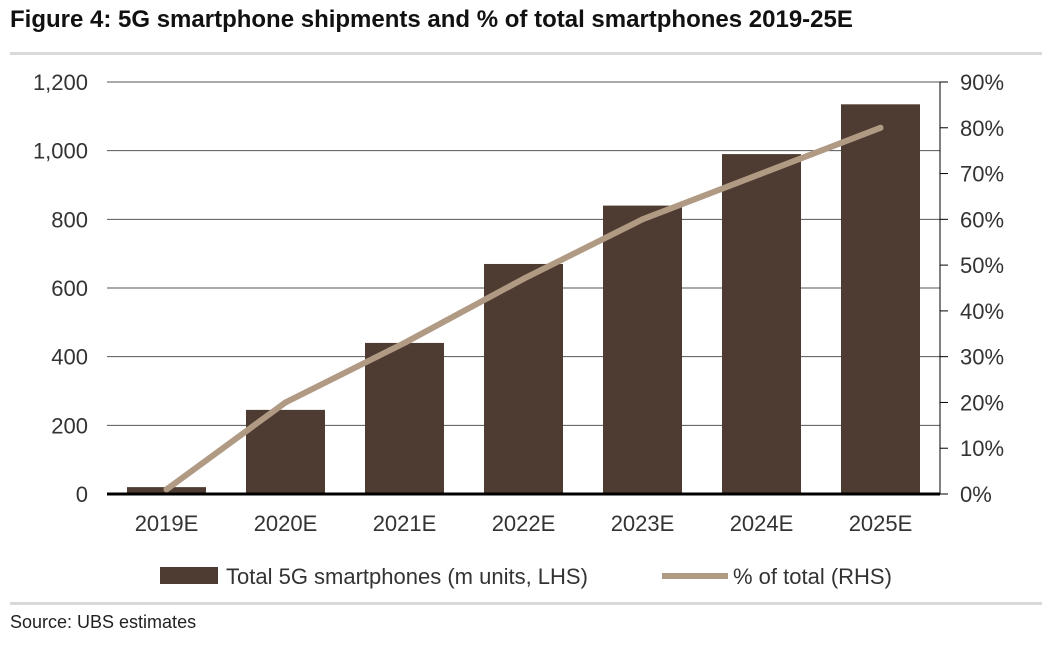 The image size is (1047, 647). Describe the element at coordinates (69, 357) in the screenshot. I see `y-tick-label: 400` at that location.